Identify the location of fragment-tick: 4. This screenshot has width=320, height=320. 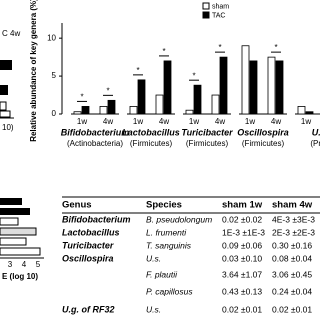
(24, 264).